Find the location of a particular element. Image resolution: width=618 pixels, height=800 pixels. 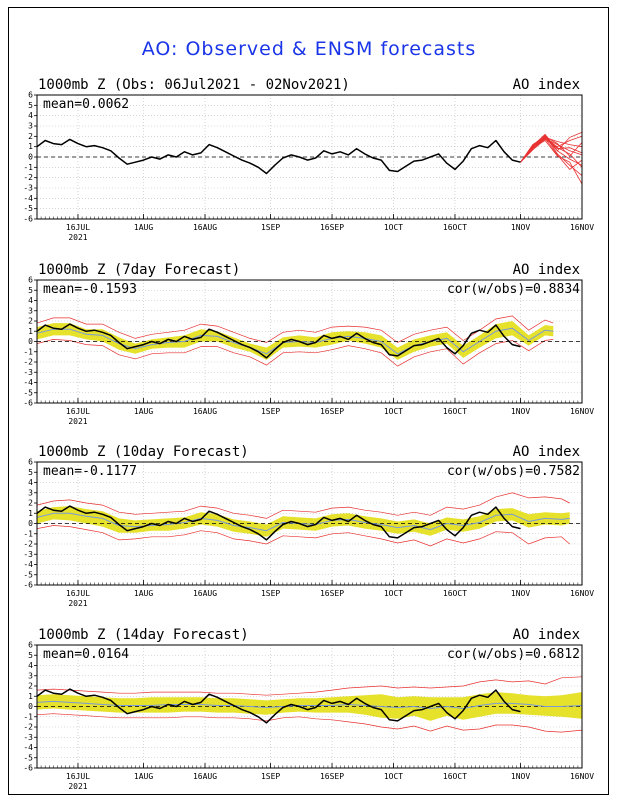

mean-annotation: mean=0.0164 is located at coordinates (86, 654).